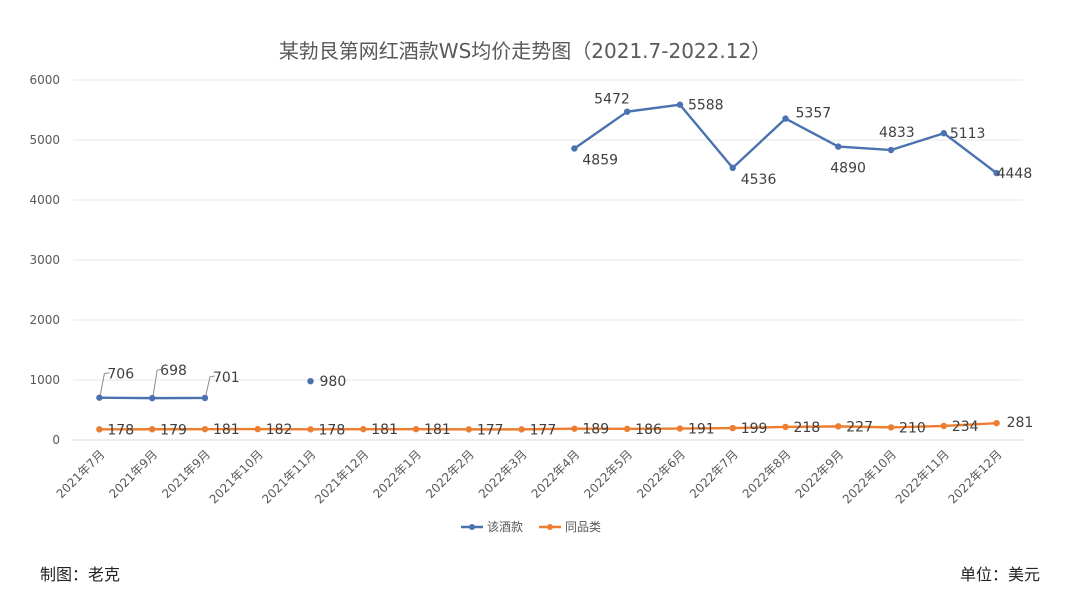 Image resolution: width=1080 pixels, height=608 pixels. What do you see at coordinates (767, 474) in the screenshot?
I see `x-tick-label: 2022年8月` at bounding box center [767, 474].